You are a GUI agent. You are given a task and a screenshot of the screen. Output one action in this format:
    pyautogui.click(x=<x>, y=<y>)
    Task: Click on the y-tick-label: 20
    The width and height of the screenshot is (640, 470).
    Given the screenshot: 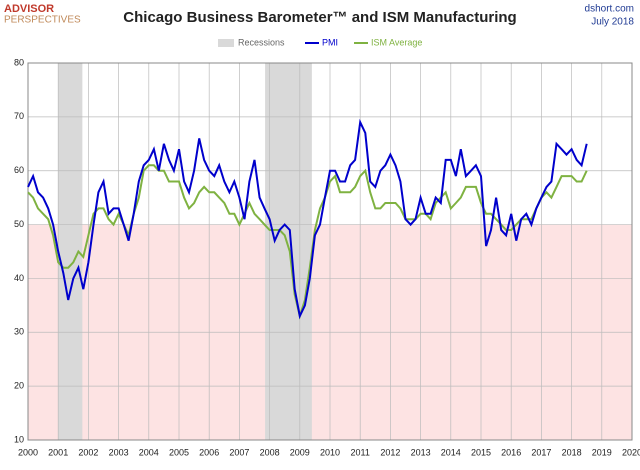 What is the action you would take?
    pyautogui.click(x=19, y=386)
    